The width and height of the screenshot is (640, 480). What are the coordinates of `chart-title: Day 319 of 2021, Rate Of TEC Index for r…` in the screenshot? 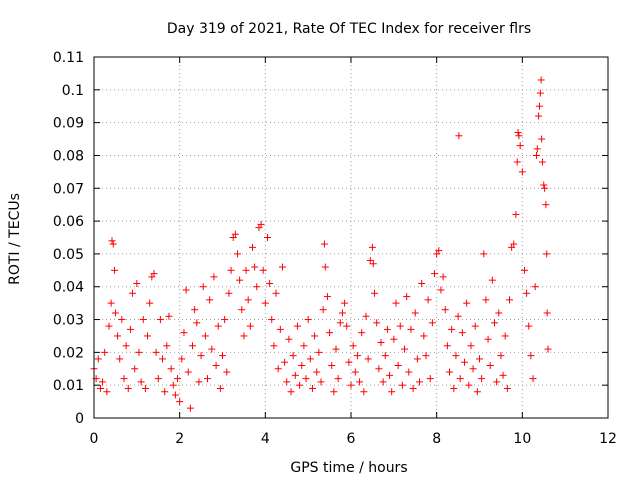 It's located at (349, 29).